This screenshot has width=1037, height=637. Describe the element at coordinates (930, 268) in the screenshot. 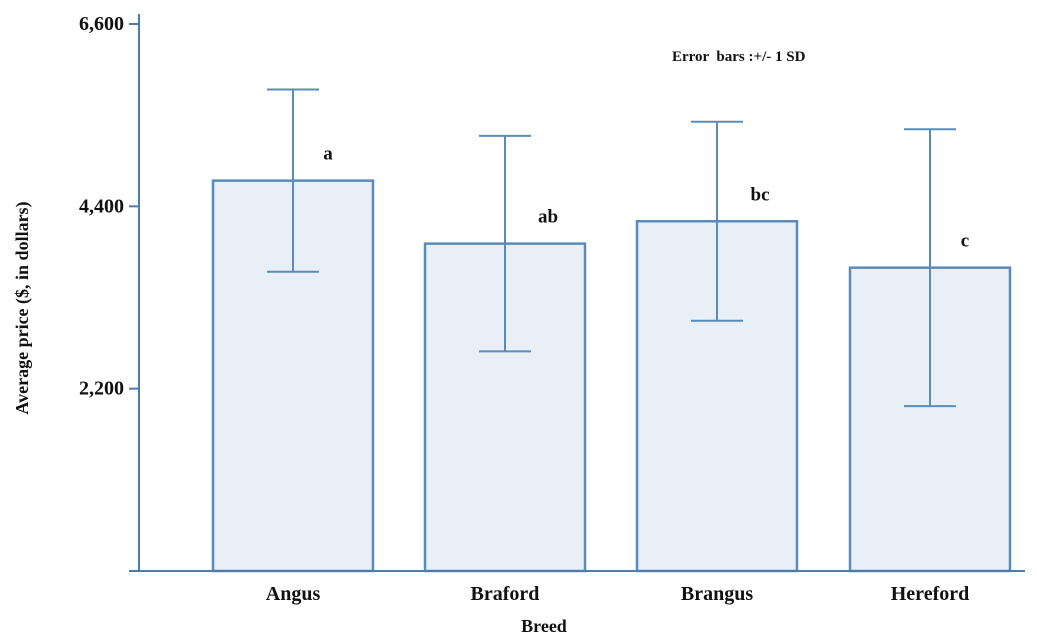

I see `error-bar-hereford` at that location.